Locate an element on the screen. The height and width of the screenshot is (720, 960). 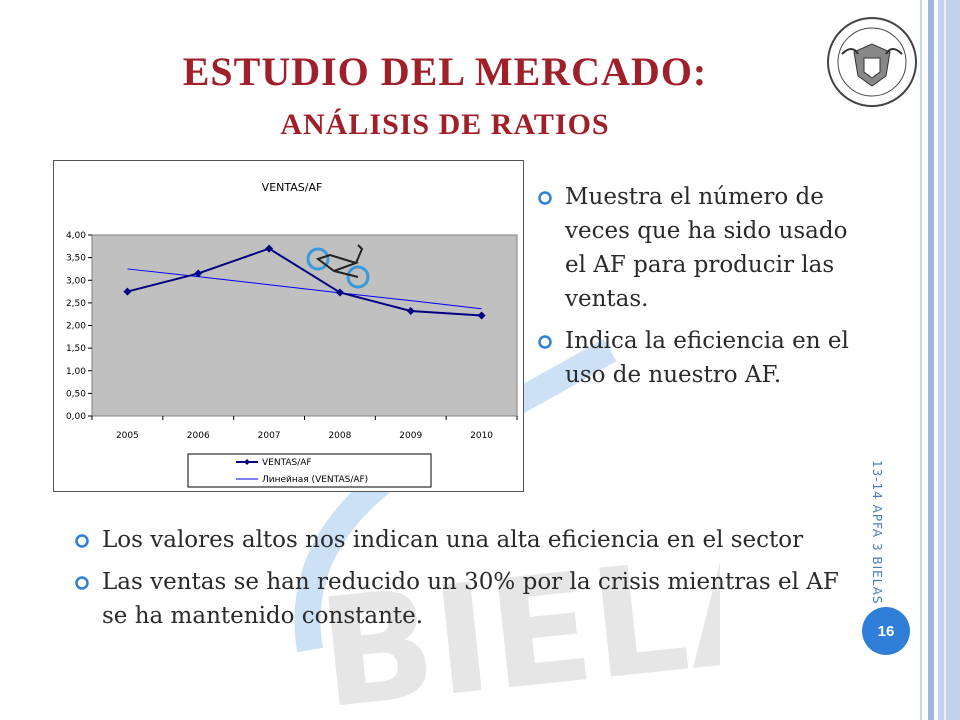
slide-title: ESTUDIO DEL MERCADO: is located at coordinates (445, 71).